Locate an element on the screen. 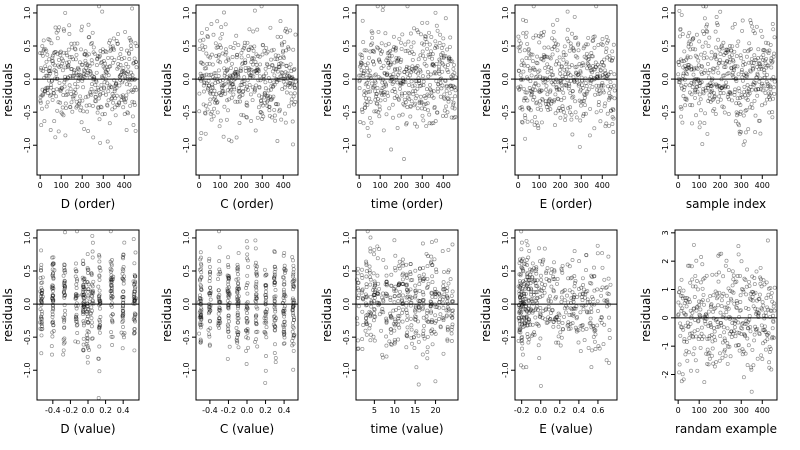 This screenshot has height=450, width=800. x-axis-label: E (value) is located at coordinates (566, 429).